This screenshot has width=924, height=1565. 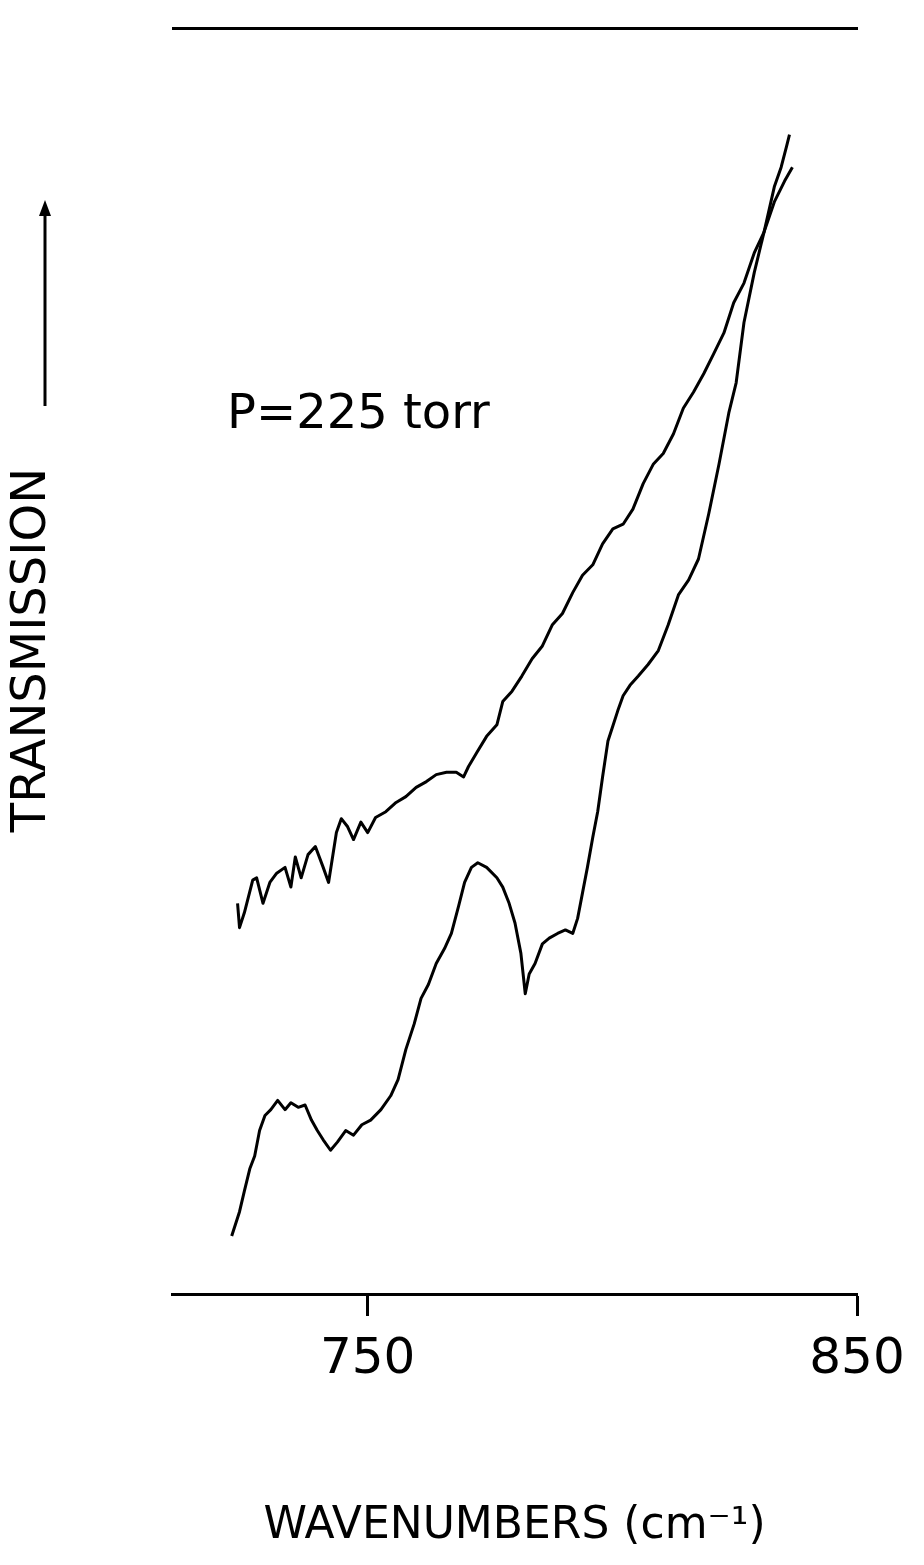 I want to click on x-tick-label: 850, so click(x=857, y=1355).